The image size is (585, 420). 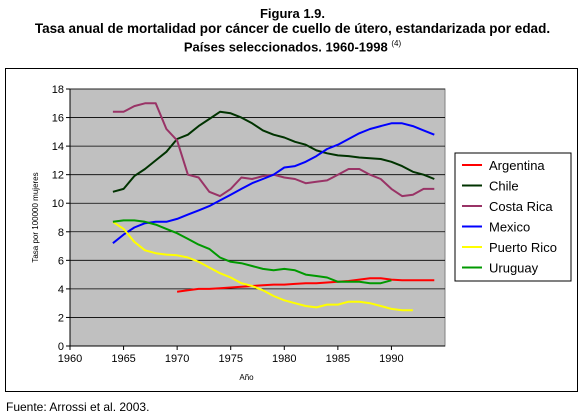 I want to click on legend-label-puerto-rico: Puerto Rico, so click(x=523, y=247).